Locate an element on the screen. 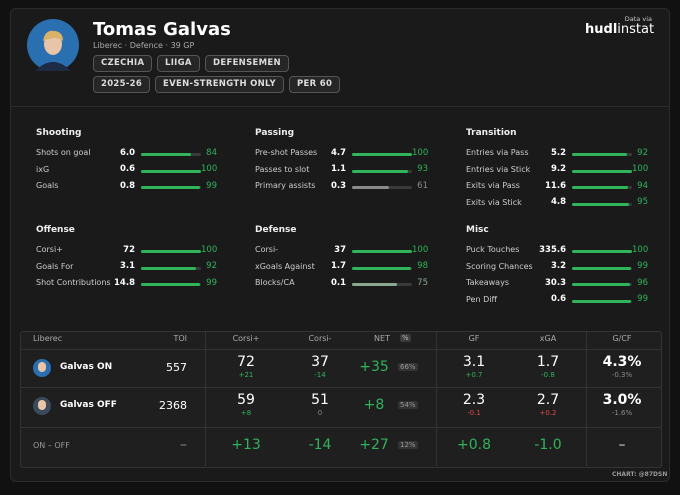 This screenshot has width=680, height=495. stat-value: 0.8 is located at coordinates (127, 185).